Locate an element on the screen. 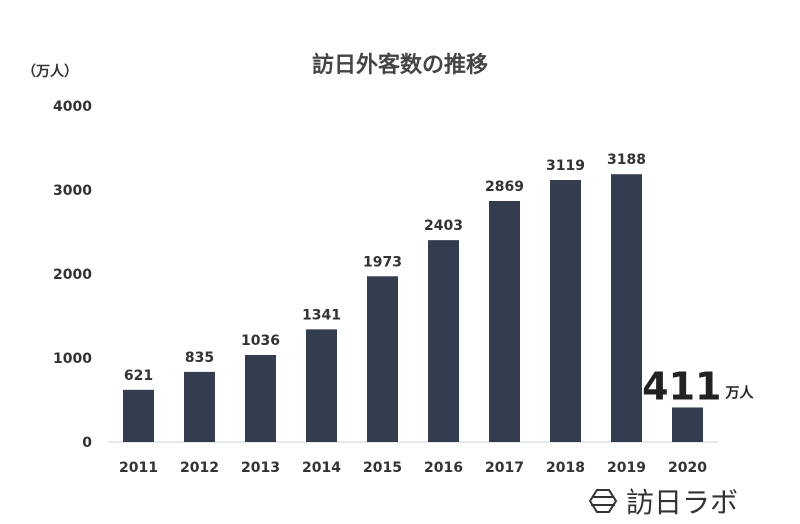 Image resolution: width=800 pixels, height=524 pixels. bar-2016 is located at coordinates (443, 341).